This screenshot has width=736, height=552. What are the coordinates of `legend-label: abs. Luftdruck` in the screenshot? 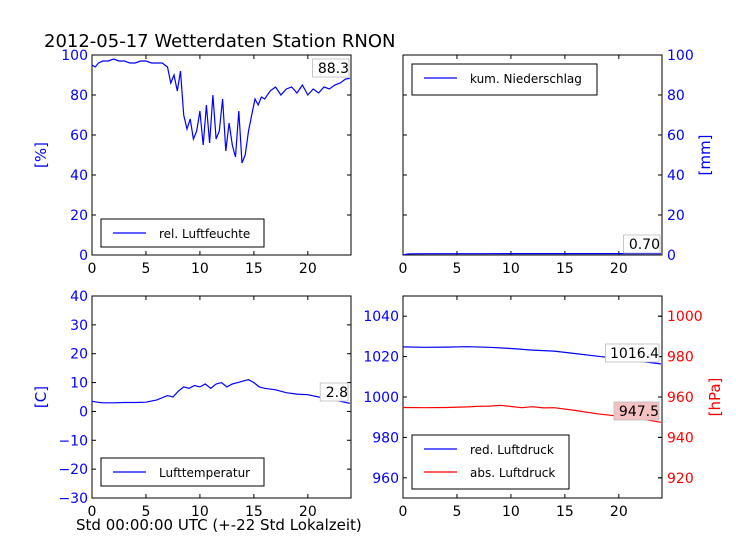 It's located at (512, 473).